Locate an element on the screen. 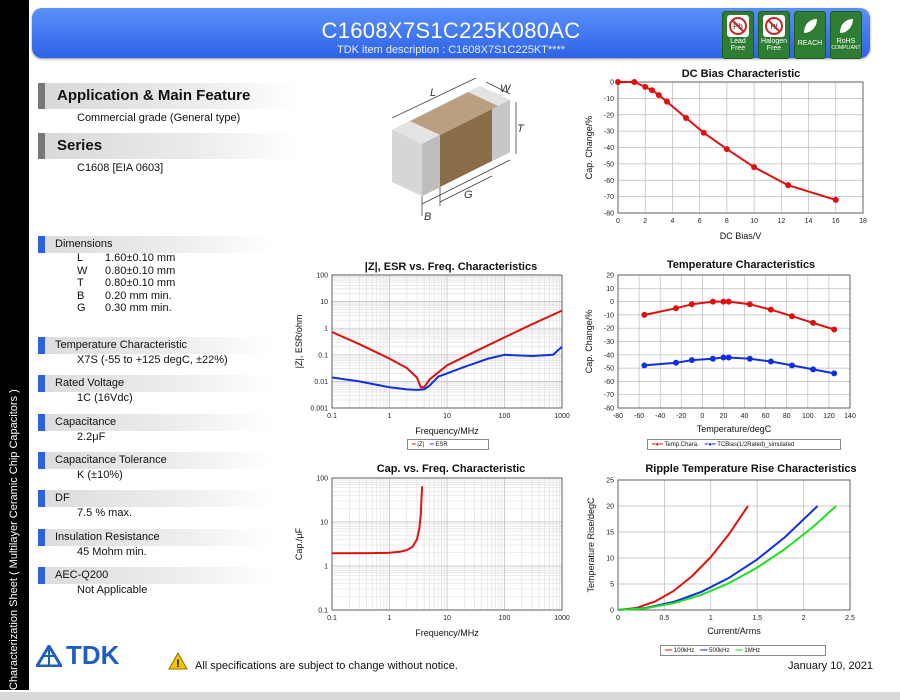 The height and width of the screenshot is (700, 900). x-tick-label: -40 is located at coordinates (660, 416).